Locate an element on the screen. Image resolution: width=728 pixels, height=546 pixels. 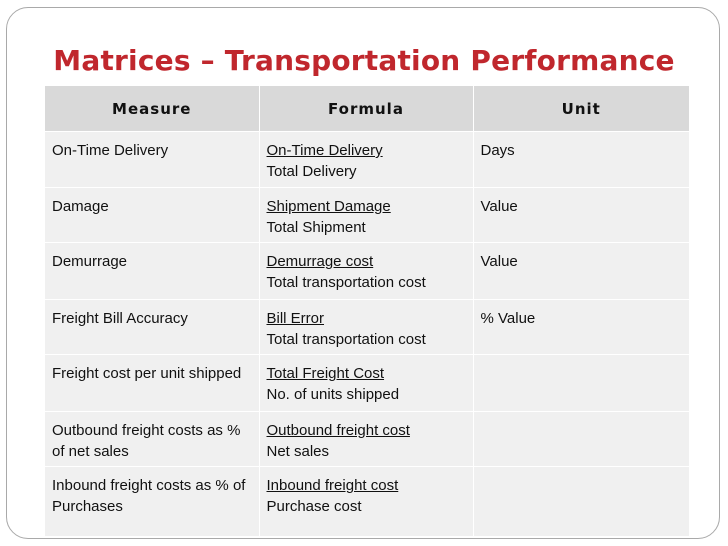
formula-denominator: Total Delivery is located at coordinates (311, 171).